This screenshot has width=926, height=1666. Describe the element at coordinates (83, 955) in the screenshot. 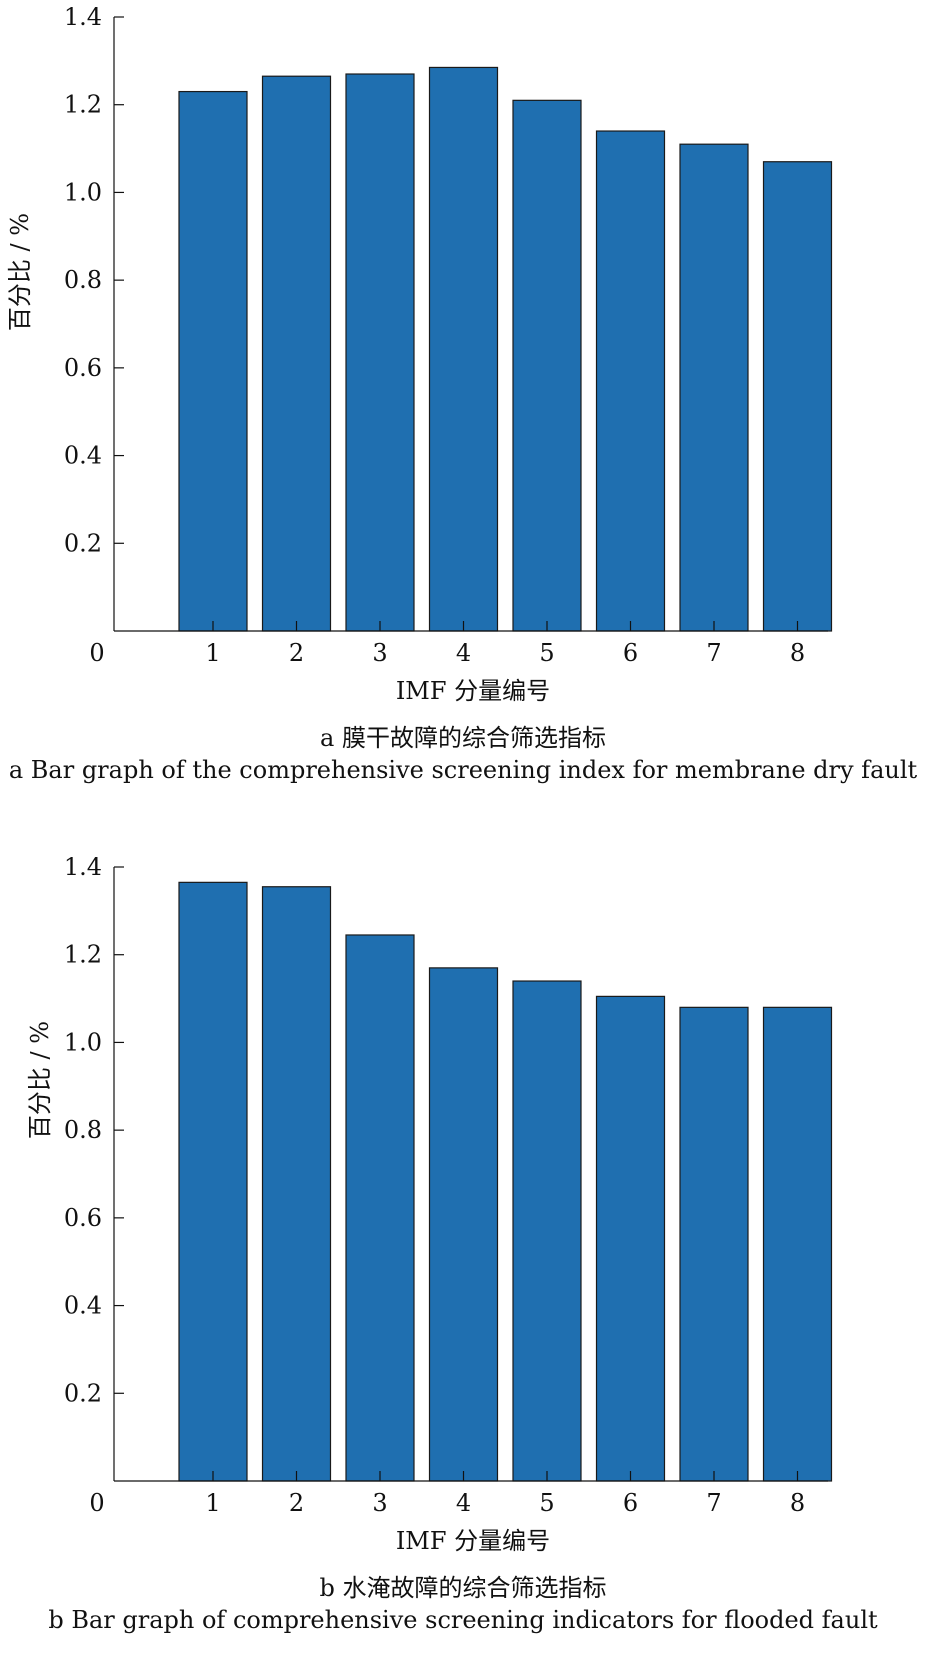

I see `chart-b-ytick-label-1.2: 1.2` at that location.